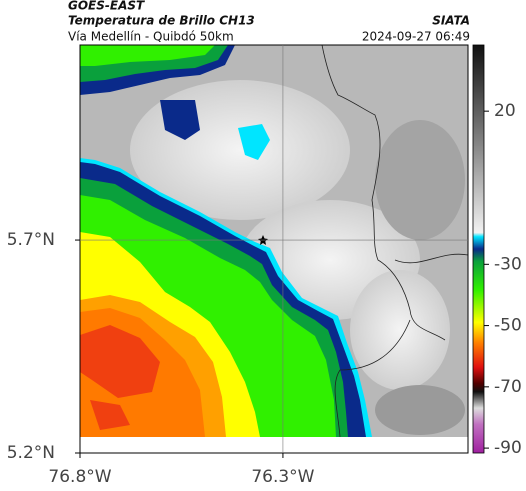 The width and height of the screenshot is (526, 491). Describe the element at coordinates (31, 453) in the screenshot. I see `y-tick-label: 5.2°N` at that location.